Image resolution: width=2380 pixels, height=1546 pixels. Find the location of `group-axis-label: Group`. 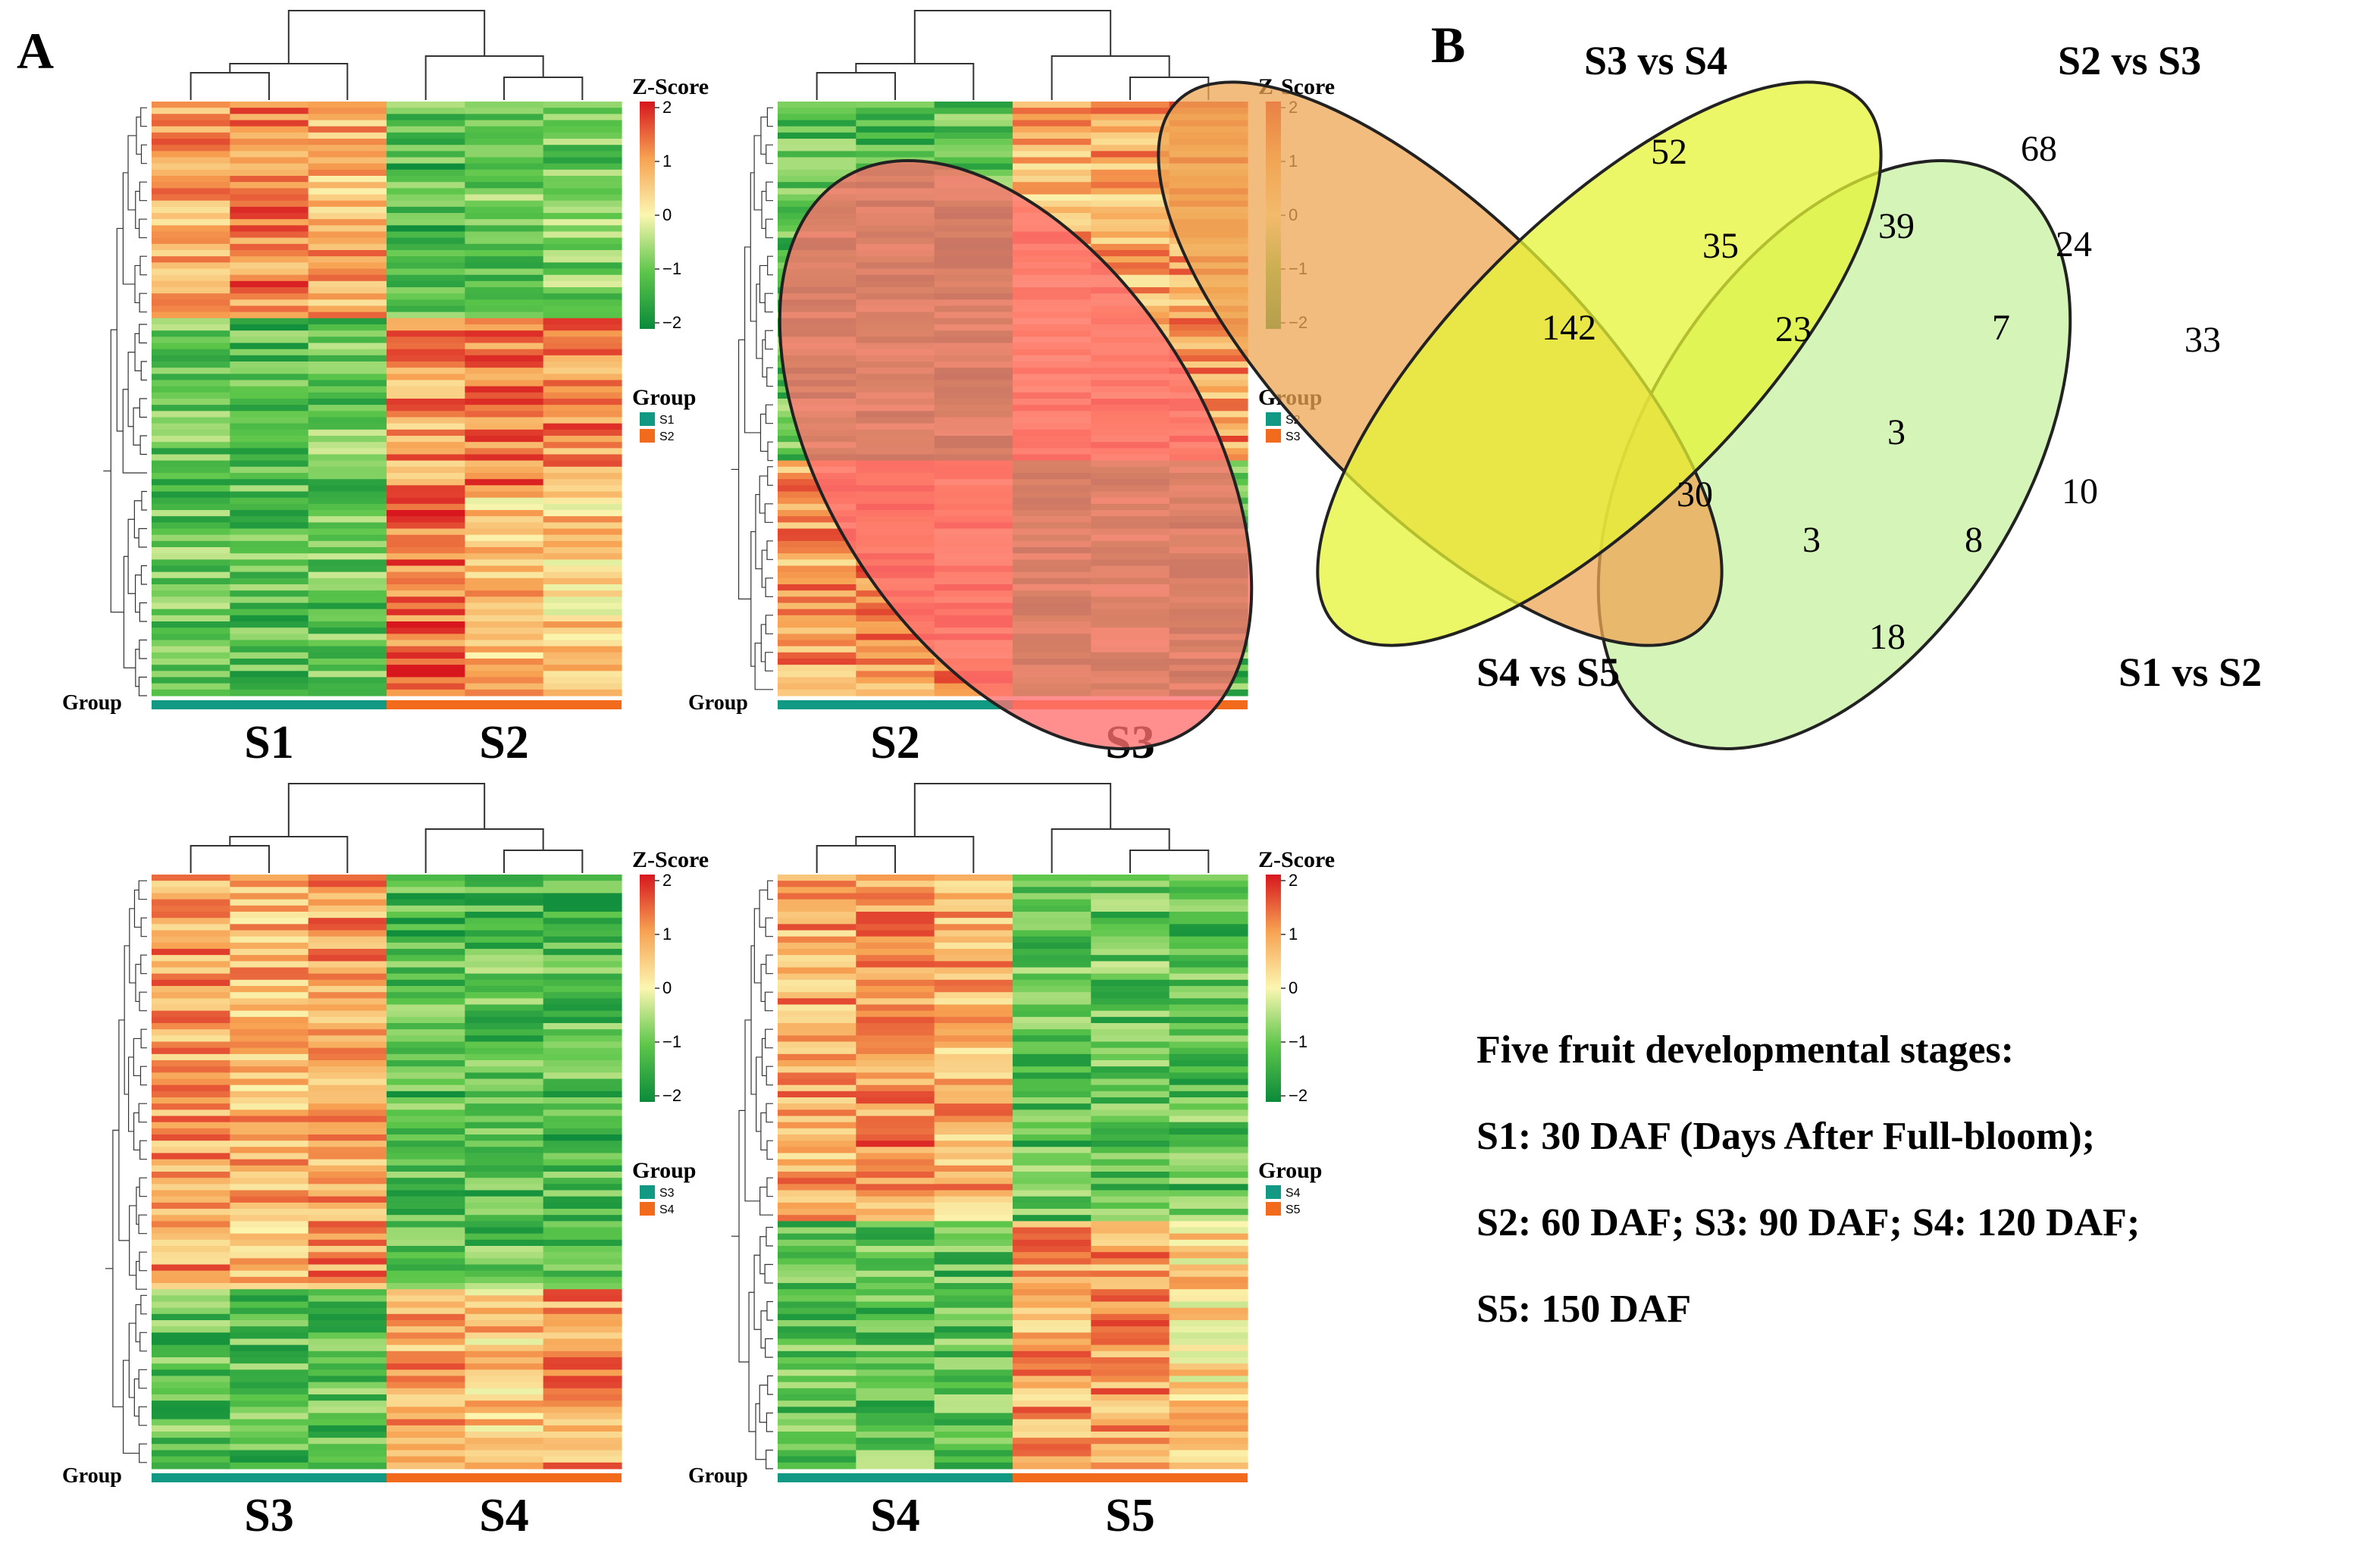

group-axis-label: Group is located at coordinates (718, 703).